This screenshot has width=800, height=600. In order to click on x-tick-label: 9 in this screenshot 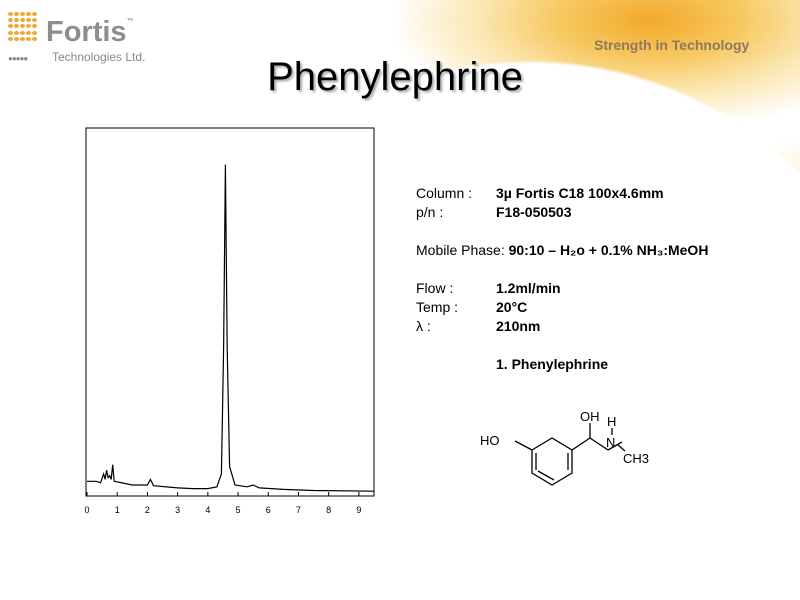, I will do `click(358, 510)`.